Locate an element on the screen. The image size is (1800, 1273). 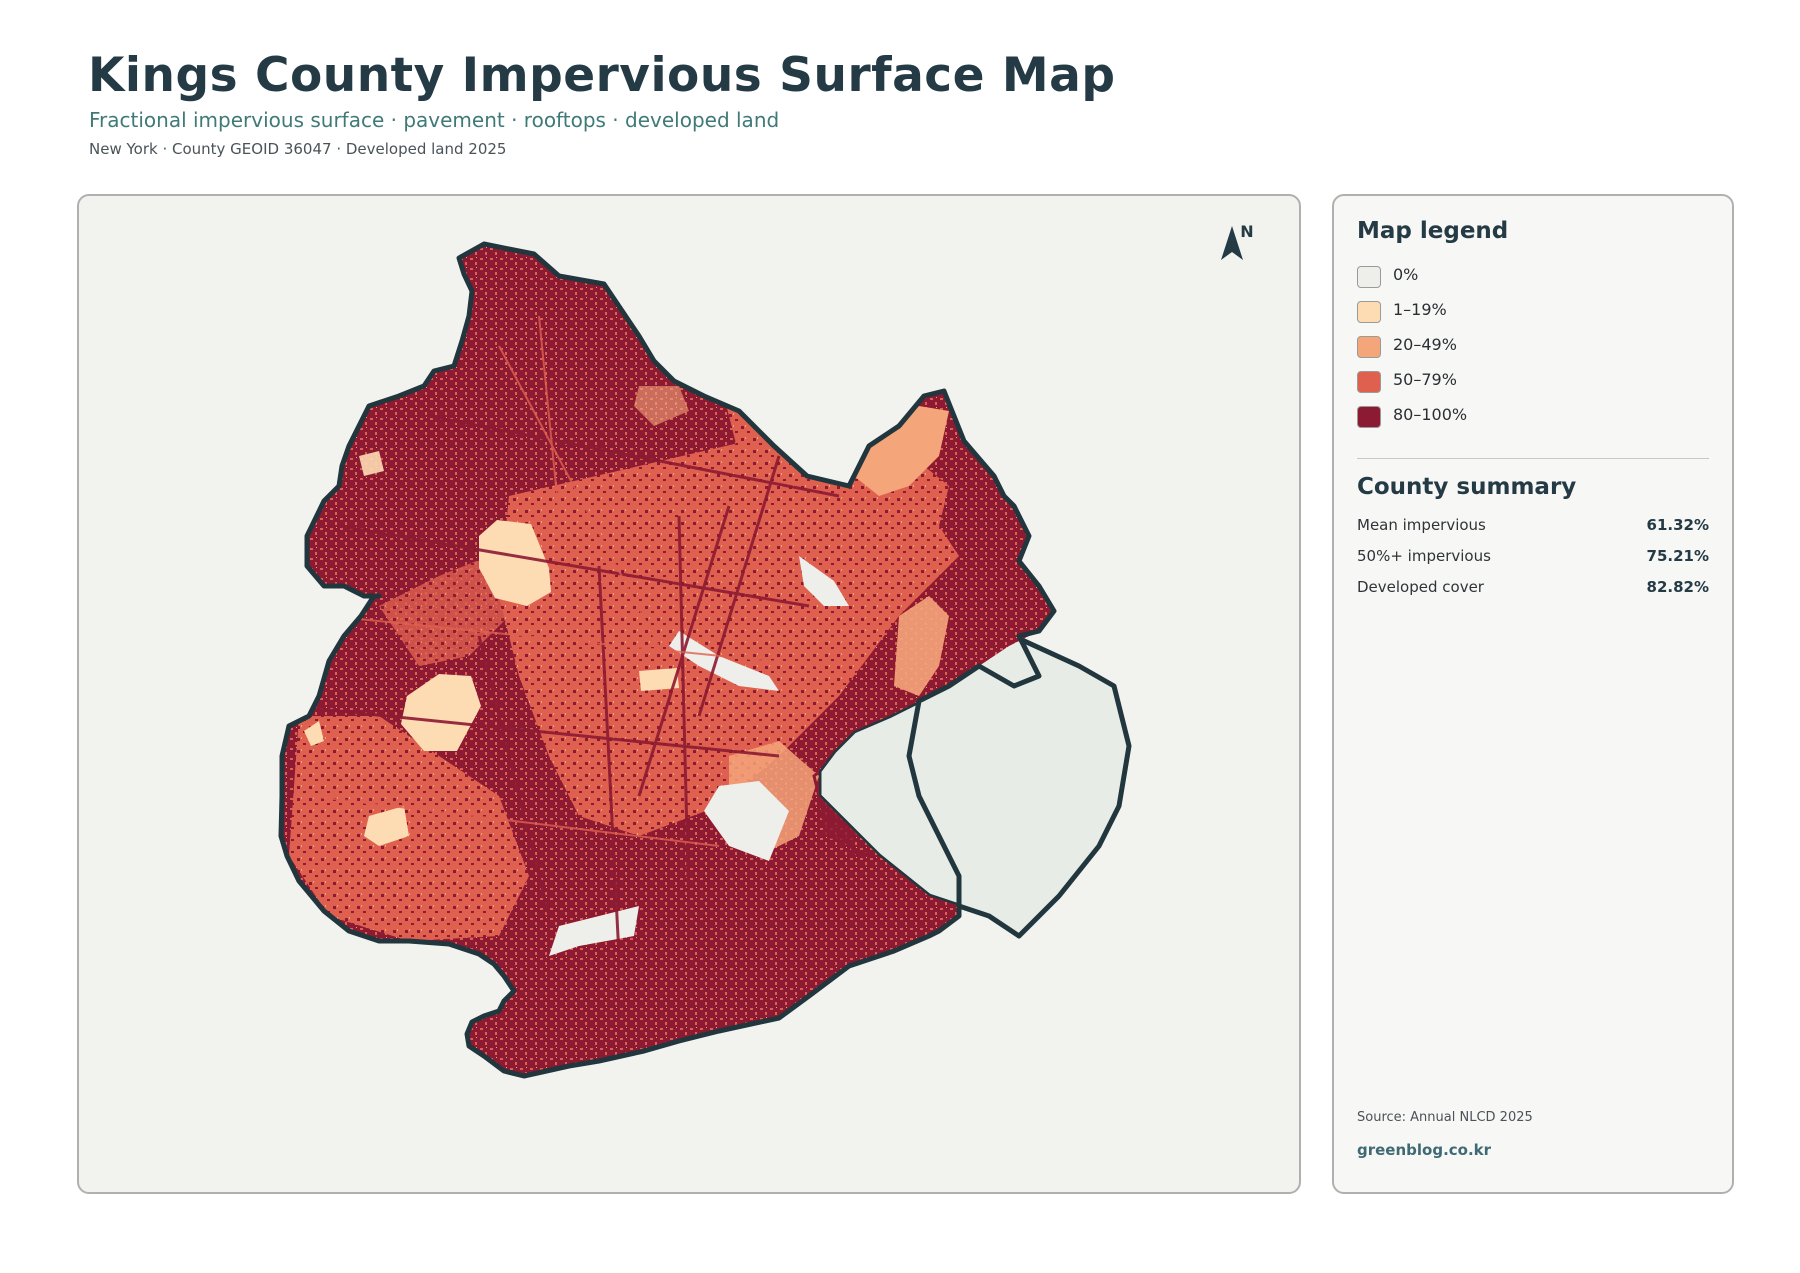
summary-value: 61.32% is located at coordinates (1677, 525).